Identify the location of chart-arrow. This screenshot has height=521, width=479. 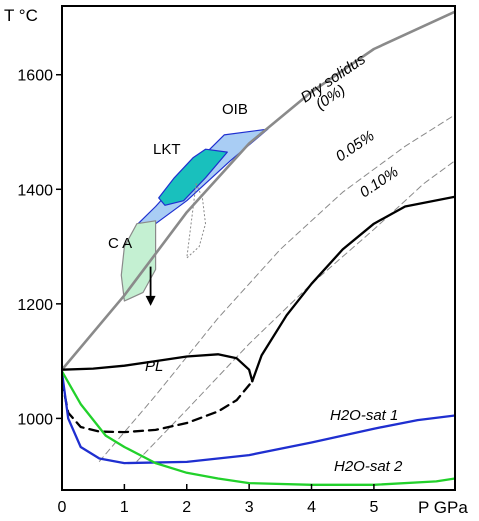
(150, 286).